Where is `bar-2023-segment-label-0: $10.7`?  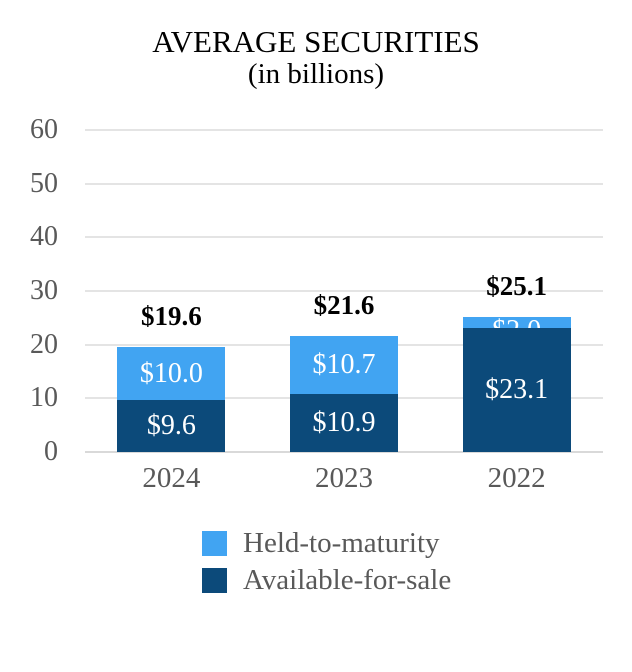 bar-2023-segment-label-0: $10.7 is located at coordinates (344, 364).